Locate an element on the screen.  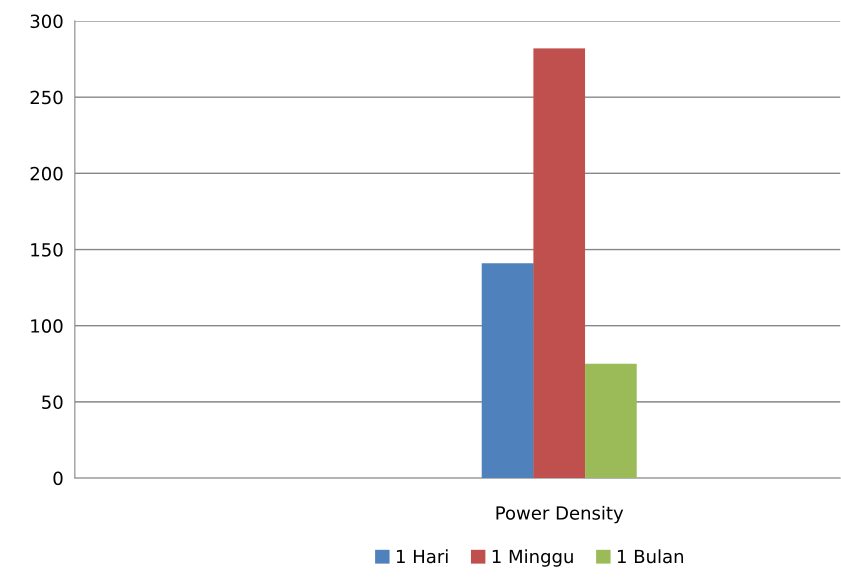
y-tick-label: 250 is located at coordinates (46, 97).